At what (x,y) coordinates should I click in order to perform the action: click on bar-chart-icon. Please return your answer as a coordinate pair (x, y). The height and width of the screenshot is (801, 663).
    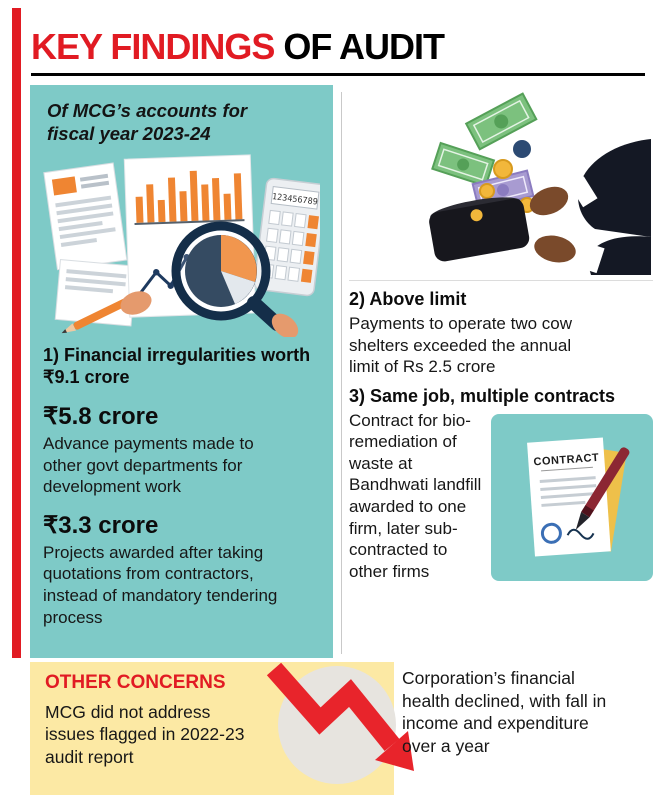
    Looking at the image, I should click on (189, 197).